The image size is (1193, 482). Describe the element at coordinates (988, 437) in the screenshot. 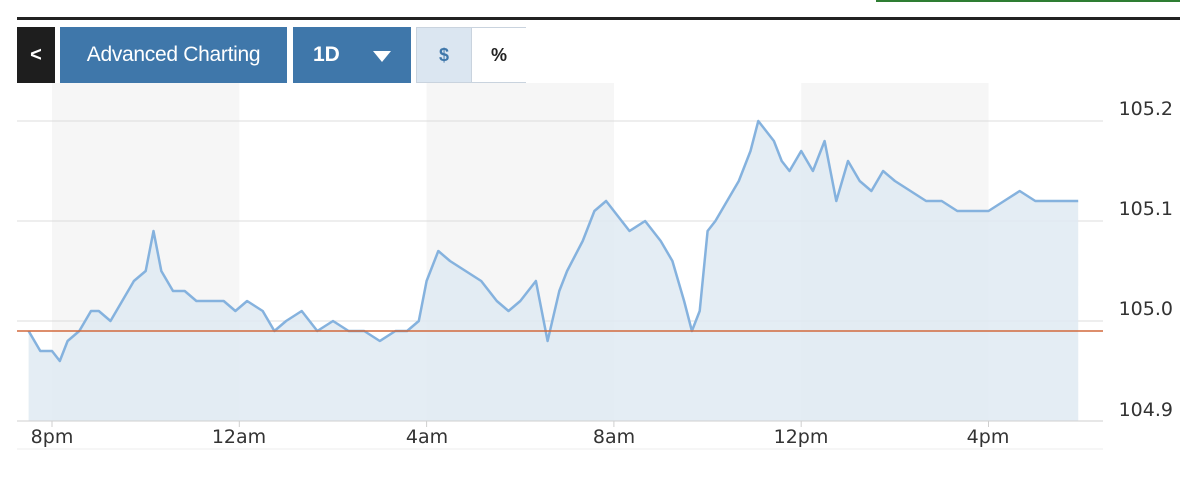

I see `x-tick-label: 4pm` at that location.